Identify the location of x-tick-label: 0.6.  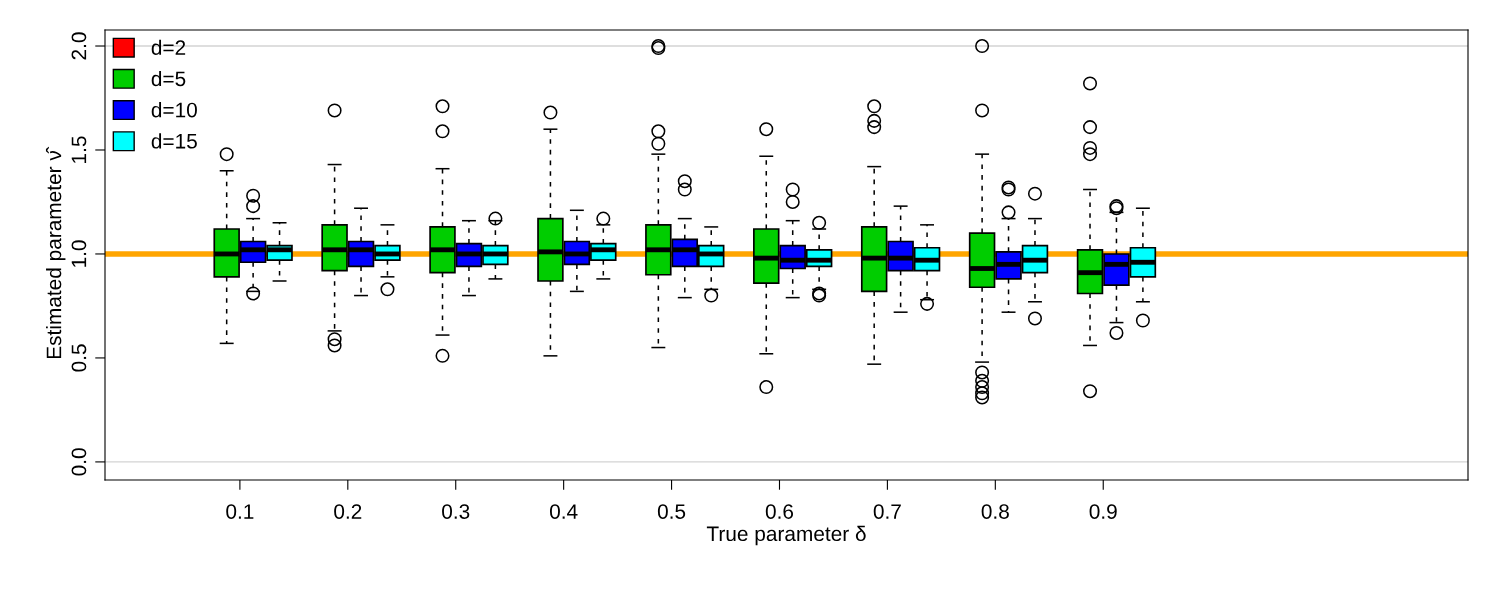
(779, 511).